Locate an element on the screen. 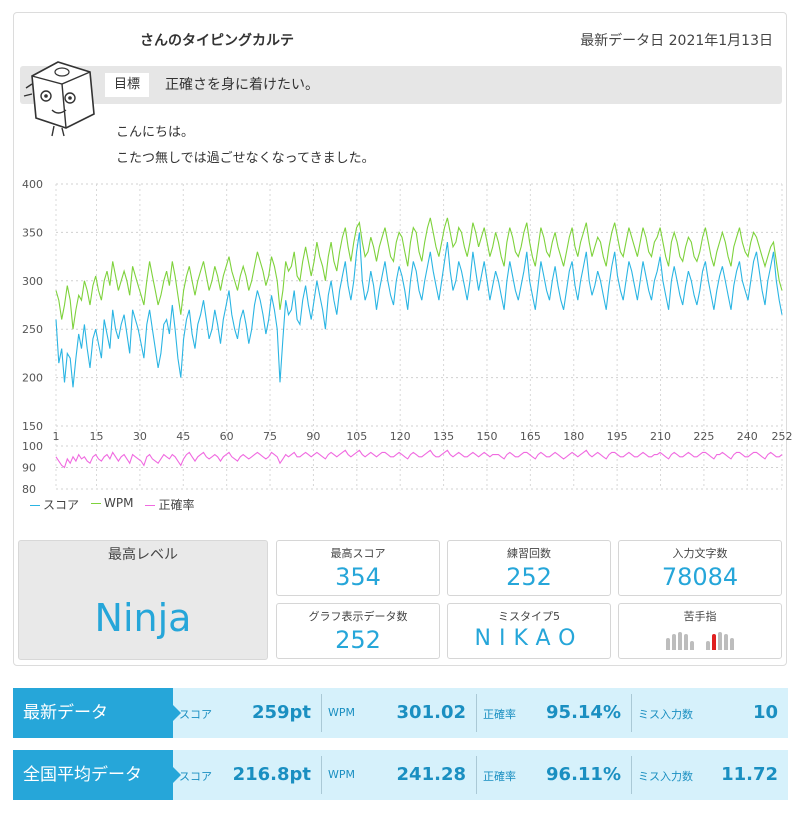 The height and width of the screenshot is (813, 800). stat-label: グラフ表示データ数 is located at coordinates (358, 616).